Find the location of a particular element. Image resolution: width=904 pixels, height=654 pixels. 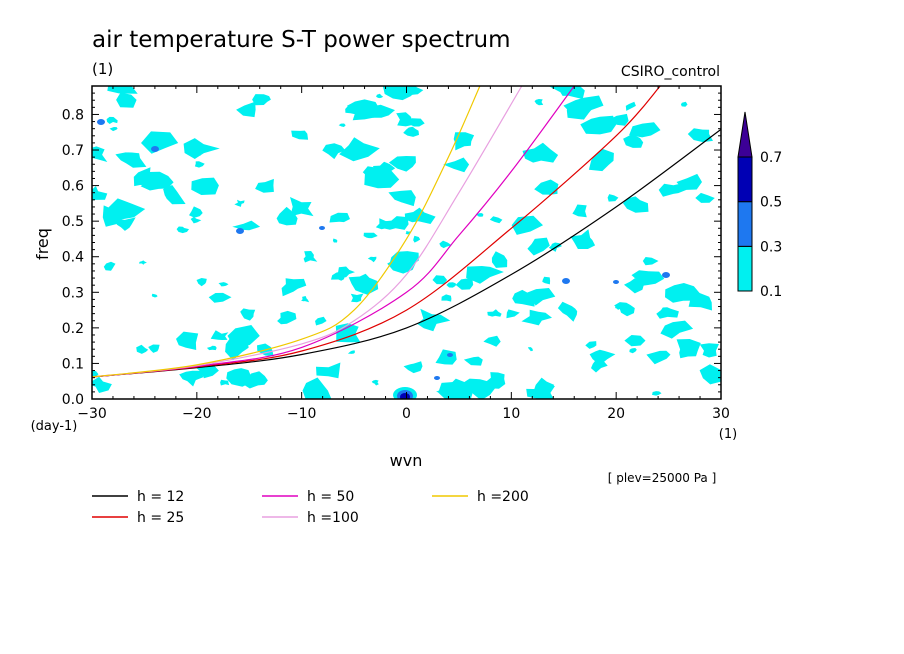

x-tick-label: −30 is located at coordinates (92, 414).